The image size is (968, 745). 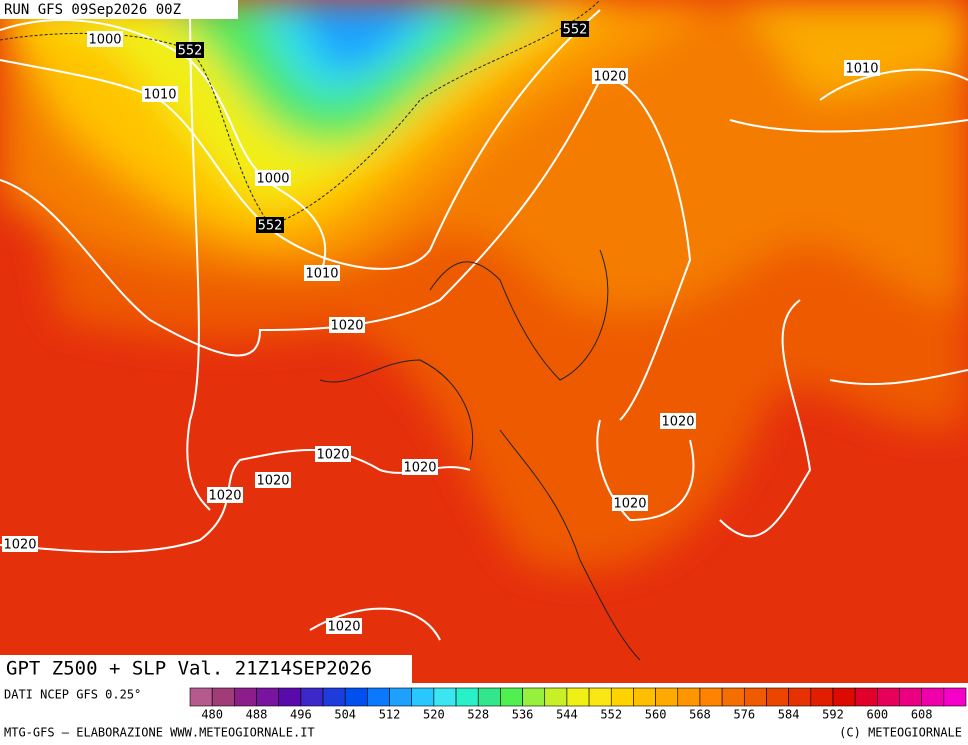 What do you see at coordinates (523, 715) in the screenshot?
I see `colorbar-tick-label: 536` at bounding box center [523, 715].